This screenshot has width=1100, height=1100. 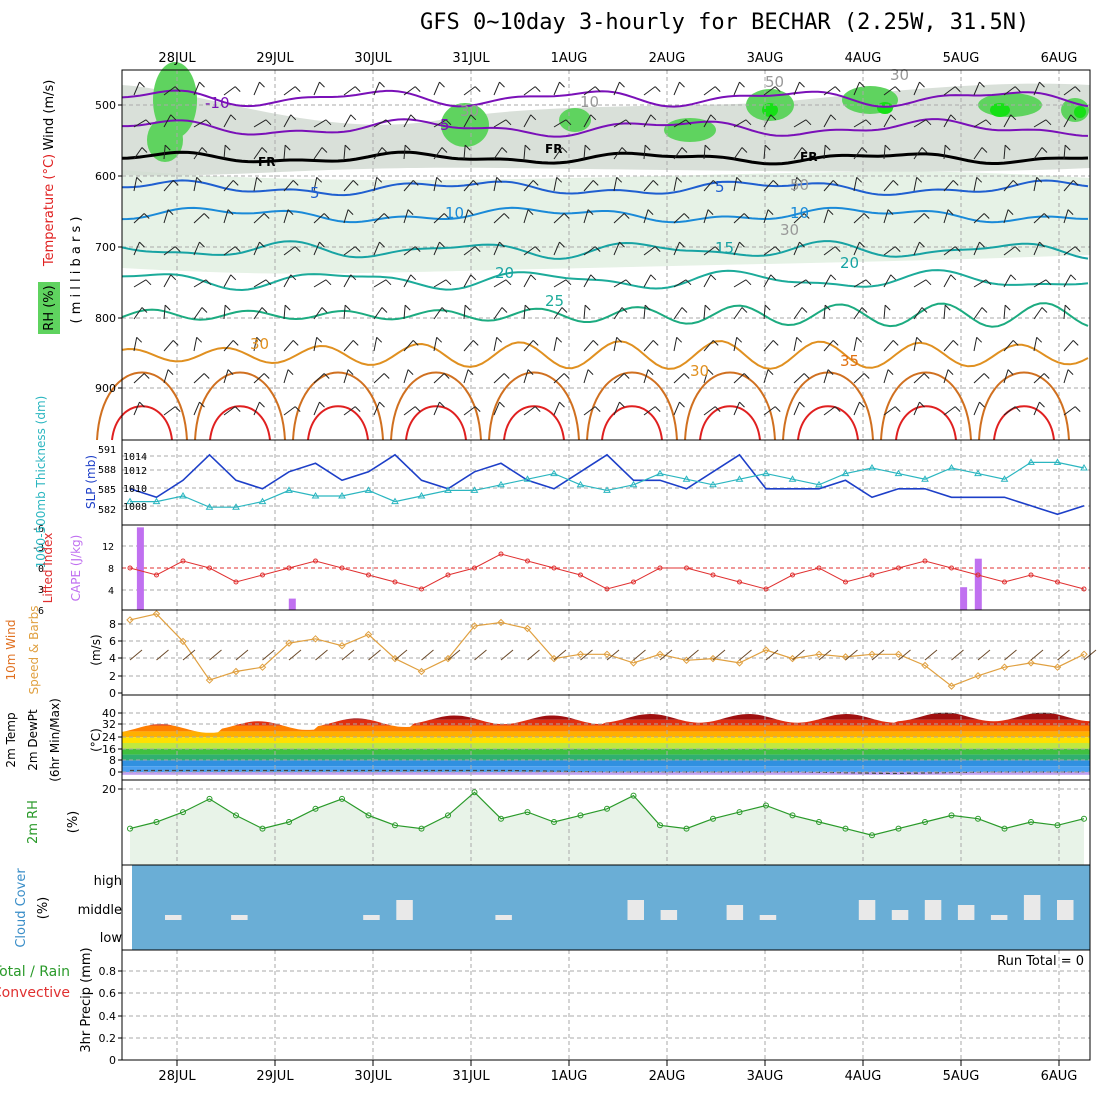 I want to click on contour-label: 10, so click(x=799, y=213).